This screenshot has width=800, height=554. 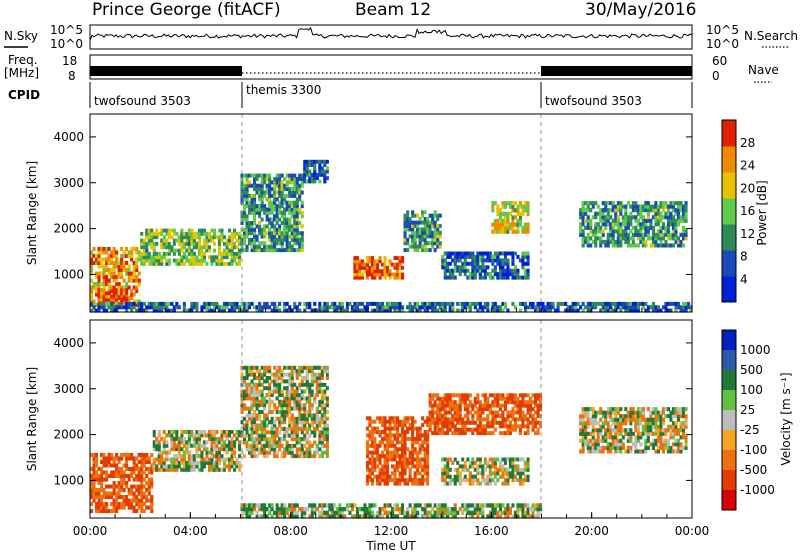 I want to click on nsky-label: N.Sky, so click(x=21, y=36).